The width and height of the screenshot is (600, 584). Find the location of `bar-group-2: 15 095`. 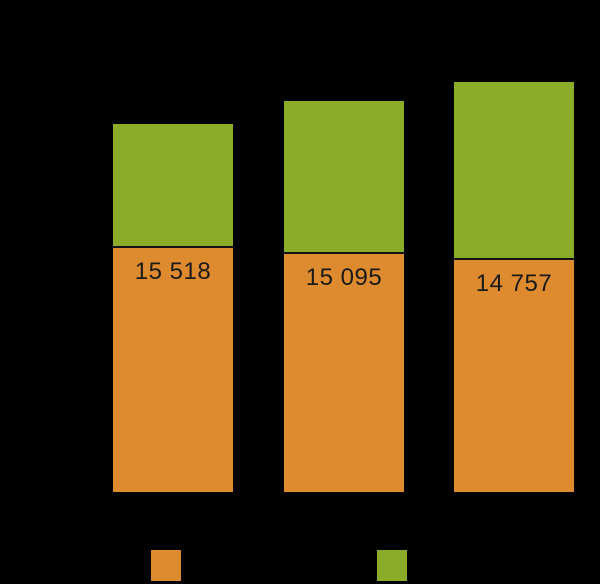

bar-group-2: 15 095 is located at coordinates (344, 296).